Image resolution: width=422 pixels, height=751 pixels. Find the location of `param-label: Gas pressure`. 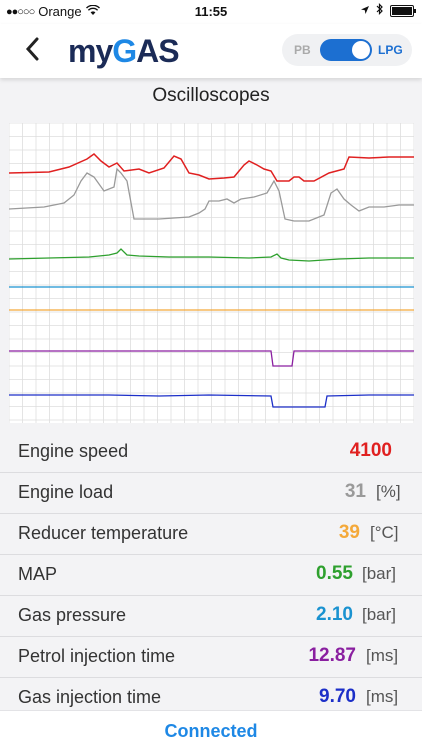

param-label: Gas pressure is located at coordinates (72, 615).